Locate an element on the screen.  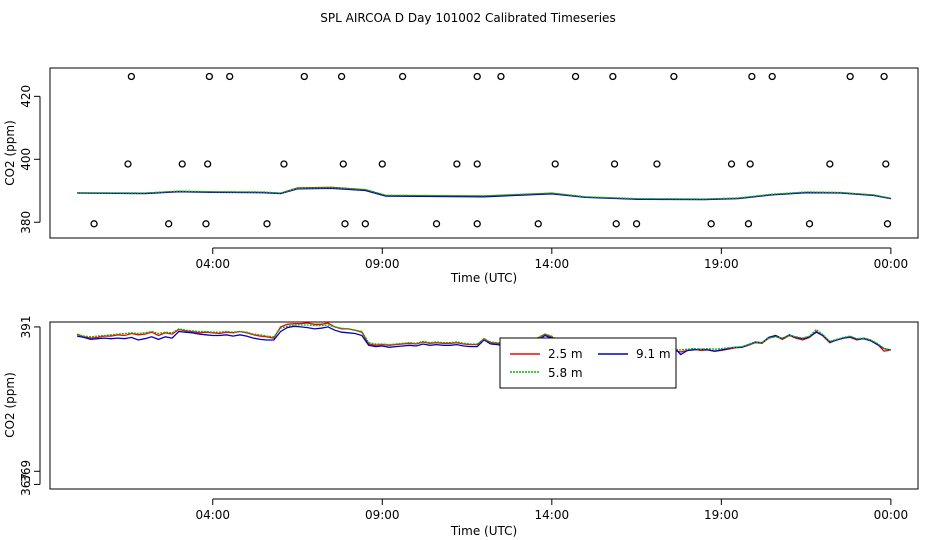
y-tick-label: 391 is located at coordinates (26, 326).